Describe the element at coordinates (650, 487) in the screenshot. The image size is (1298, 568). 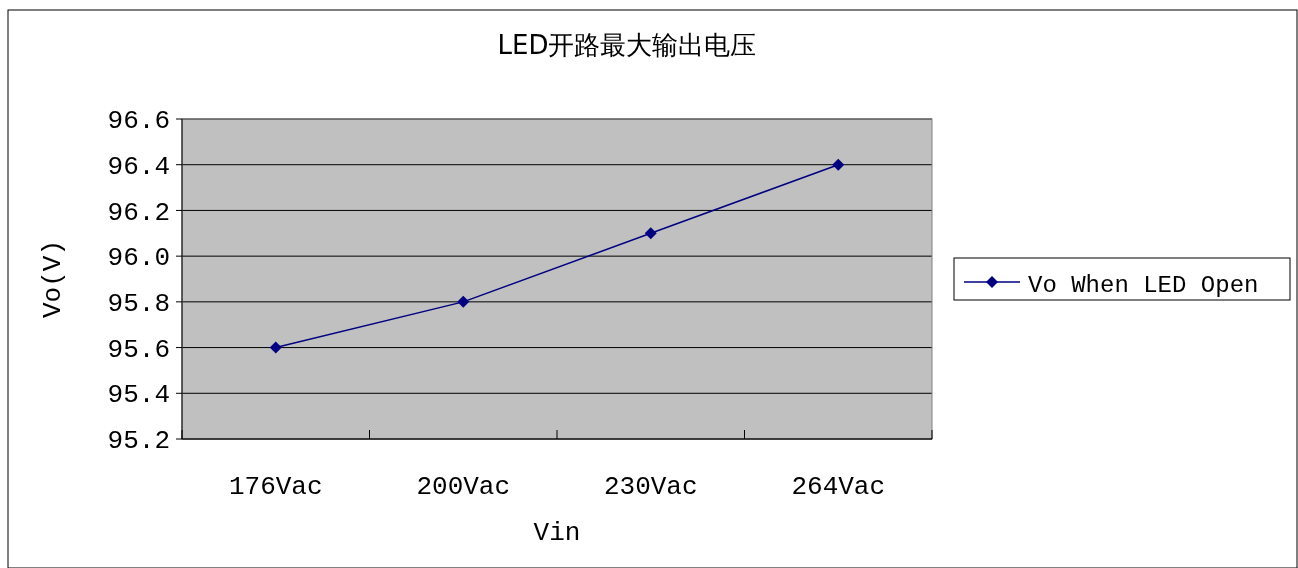
I see `x-tick-label: 230Vac` at that location.